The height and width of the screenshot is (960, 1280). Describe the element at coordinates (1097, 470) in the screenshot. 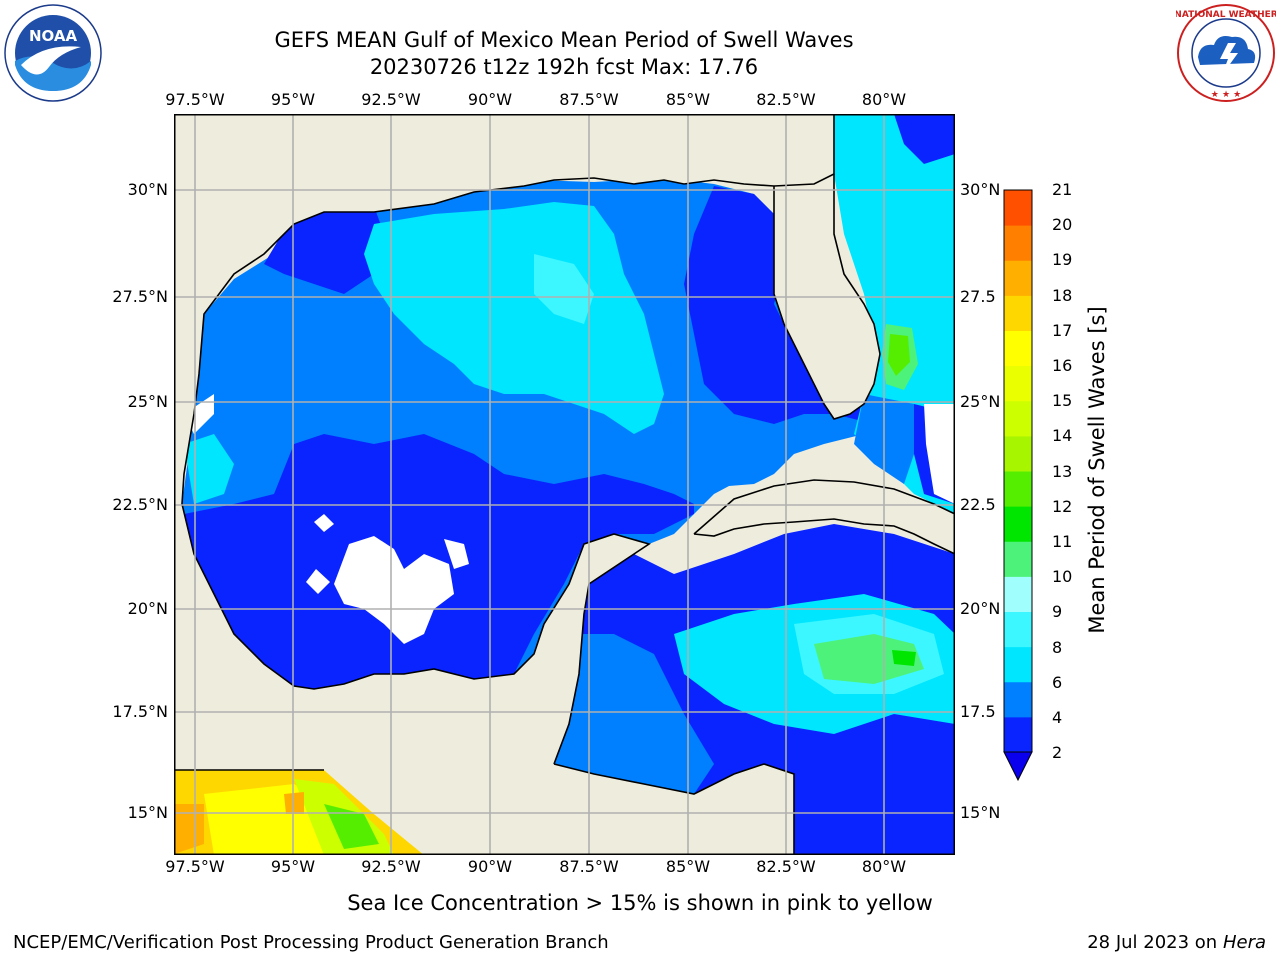

I see `colorbar-label: Mean Period of Swell Waves [s]` at that location.